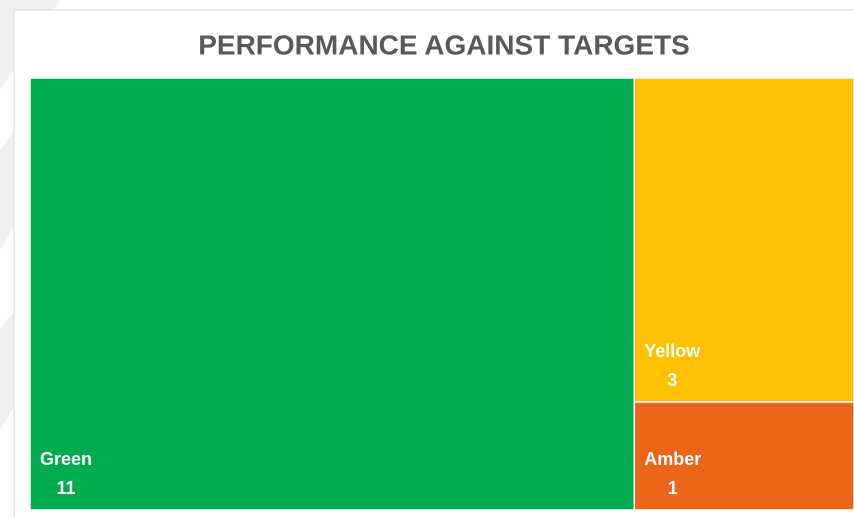  Describe the element at coordinates (672, 459) in the screenshot. I see `tile-label: Amber` at that location.